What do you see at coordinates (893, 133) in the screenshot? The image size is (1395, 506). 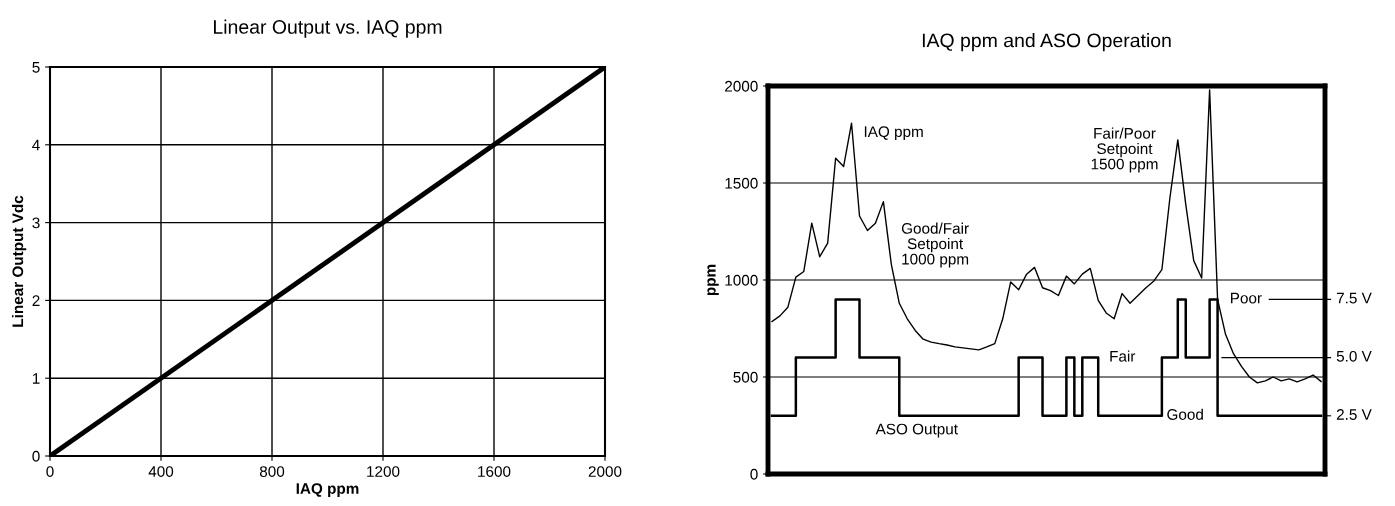 I see `series-label: IAQ ppm` at bounding box center [893, 133].